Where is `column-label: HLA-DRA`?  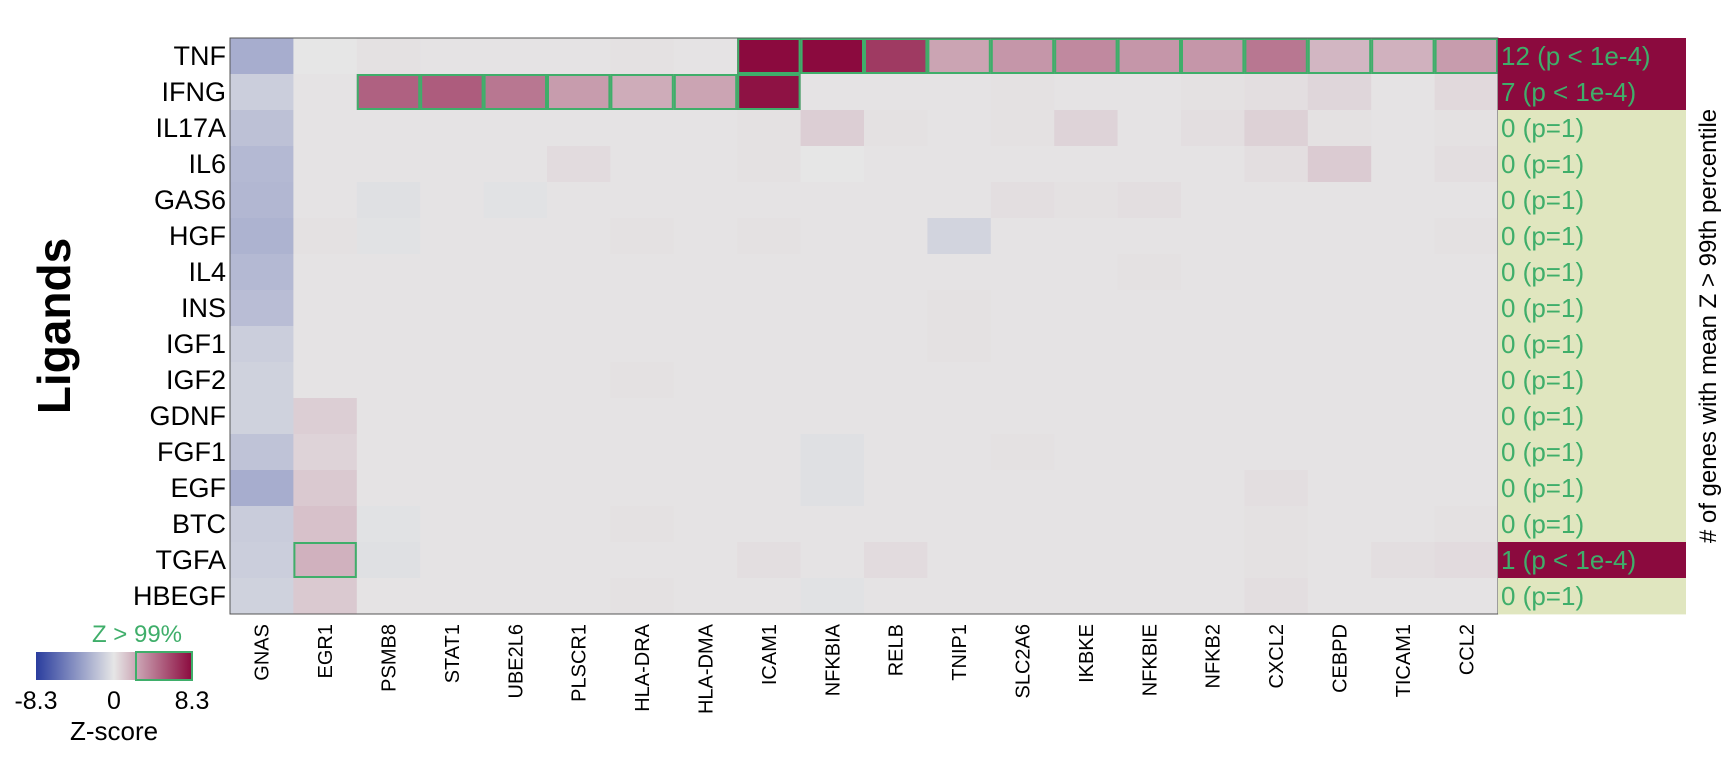 column-label: HLA-DRA is located at coordinates (643, 667).